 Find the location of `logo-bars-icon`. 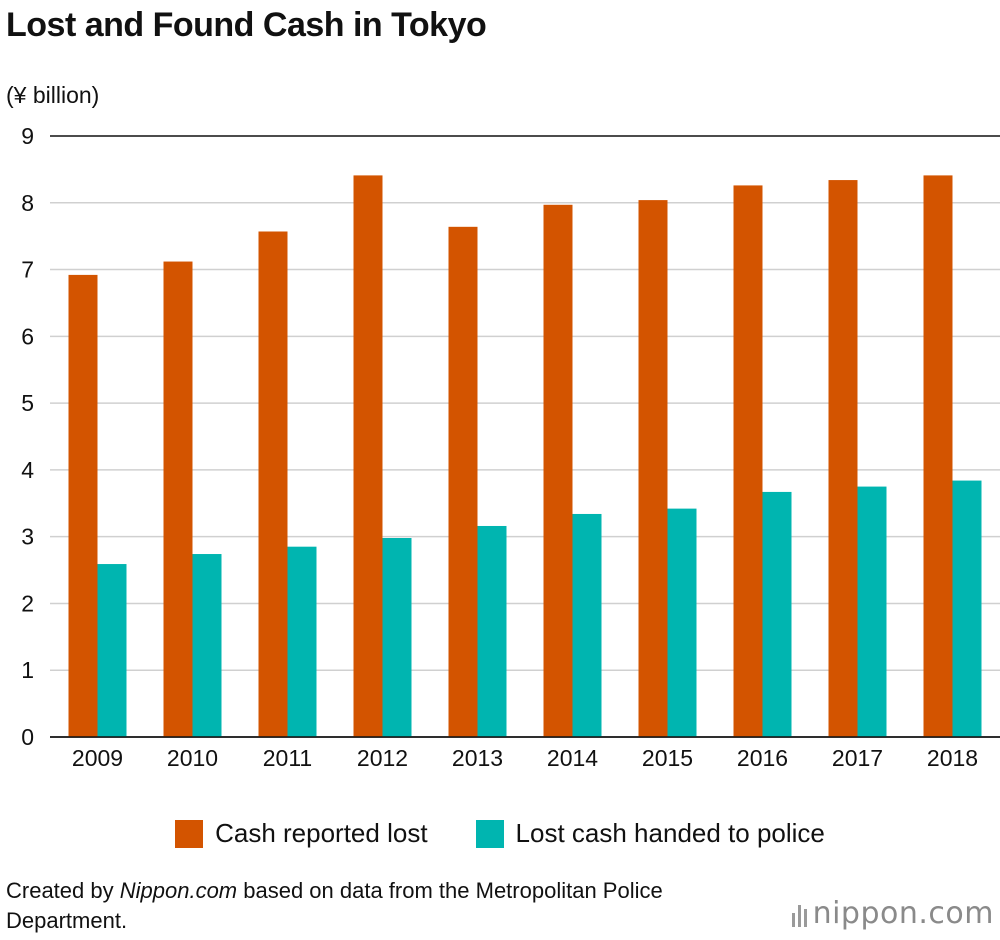

logo-bars-icon is located at coordinates (799, 914).